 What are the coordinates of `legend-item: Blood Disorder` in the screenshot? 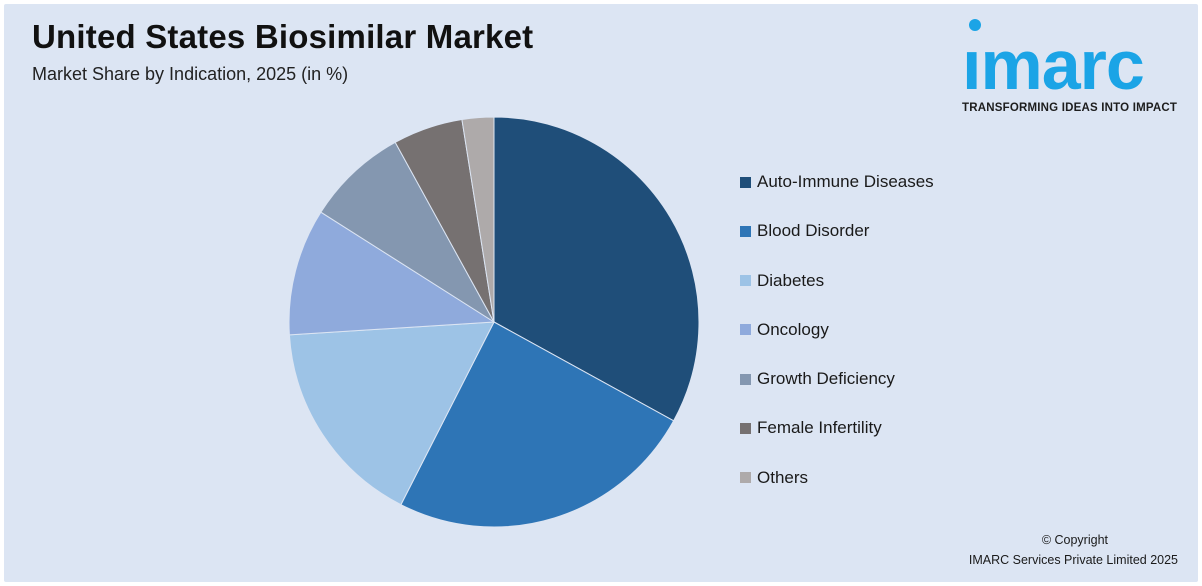 It's located at (837, 231).